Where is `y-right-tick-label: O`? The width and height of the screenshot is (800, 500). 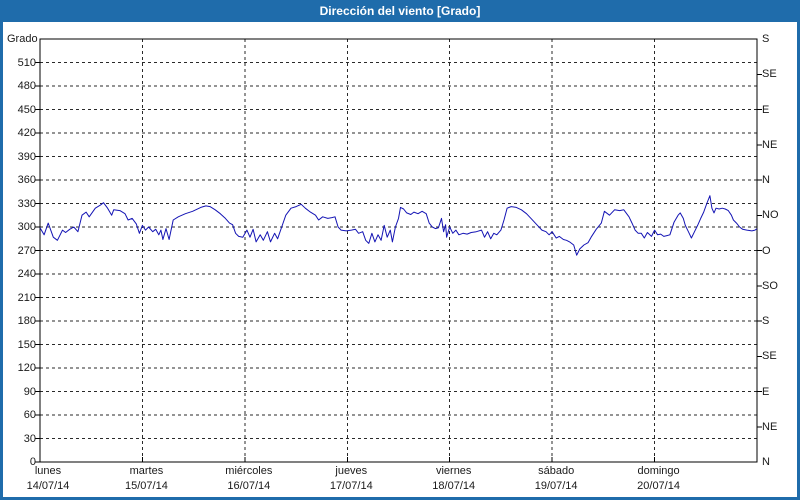
y-right-tick-label: O is located at coordinates (766, 250).